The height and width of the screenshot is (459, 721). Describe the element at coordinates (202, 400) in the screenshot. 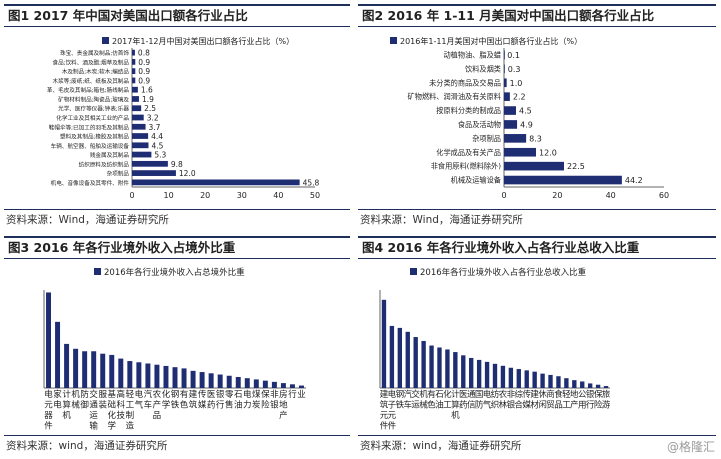

I see `category-label: 传媒` at that location.